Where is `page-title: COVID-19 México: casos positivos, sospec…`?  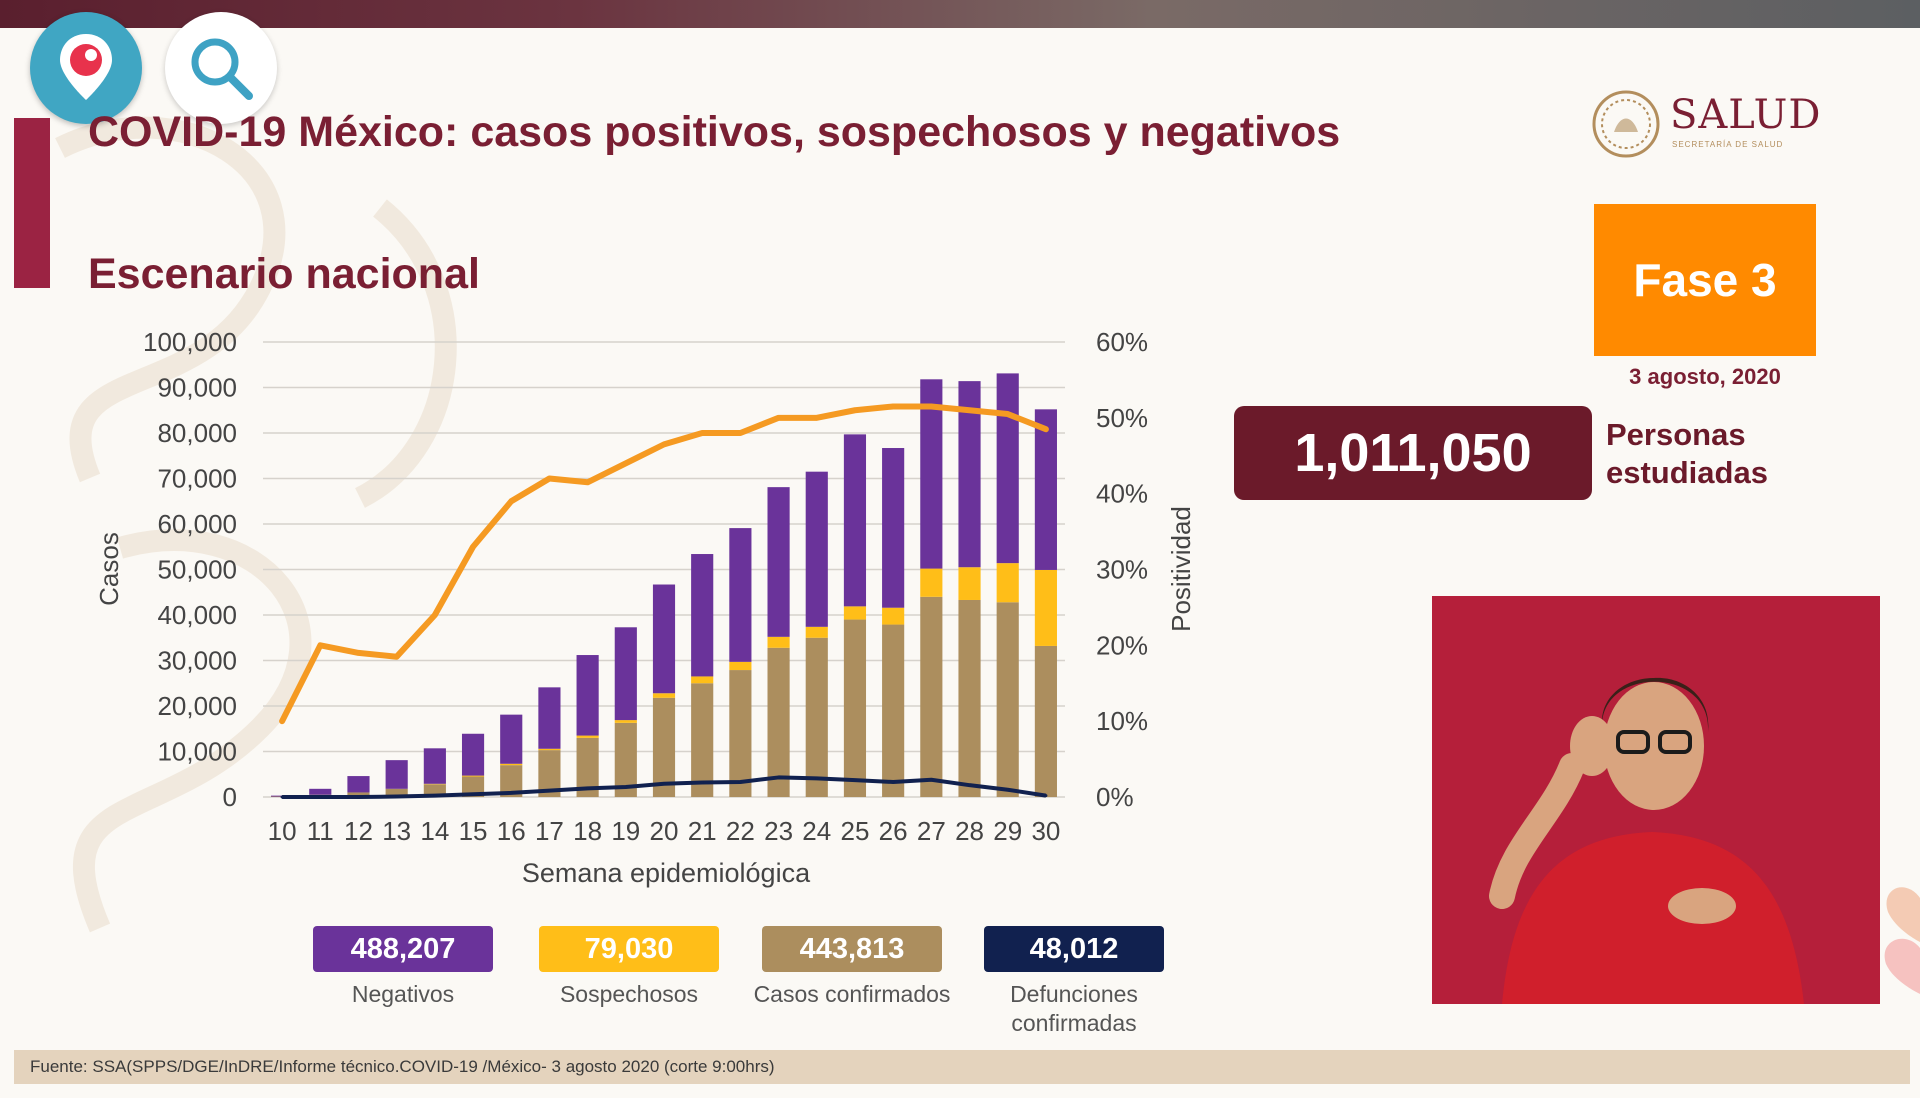
page-title: COVID-19 México: casos positivos, sospec… is located at coordinates (714, 132).